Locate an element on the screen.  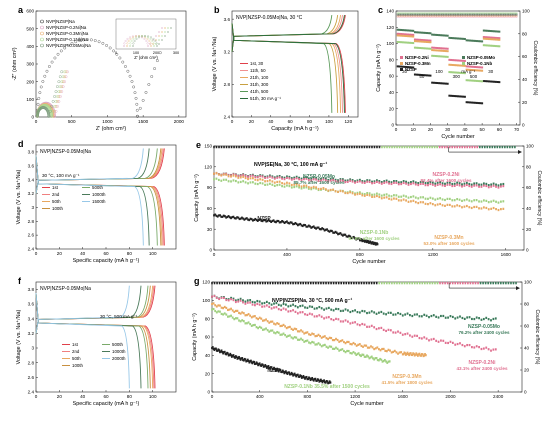
y2-tick-label: 0 is located at coordinates (525, 392).